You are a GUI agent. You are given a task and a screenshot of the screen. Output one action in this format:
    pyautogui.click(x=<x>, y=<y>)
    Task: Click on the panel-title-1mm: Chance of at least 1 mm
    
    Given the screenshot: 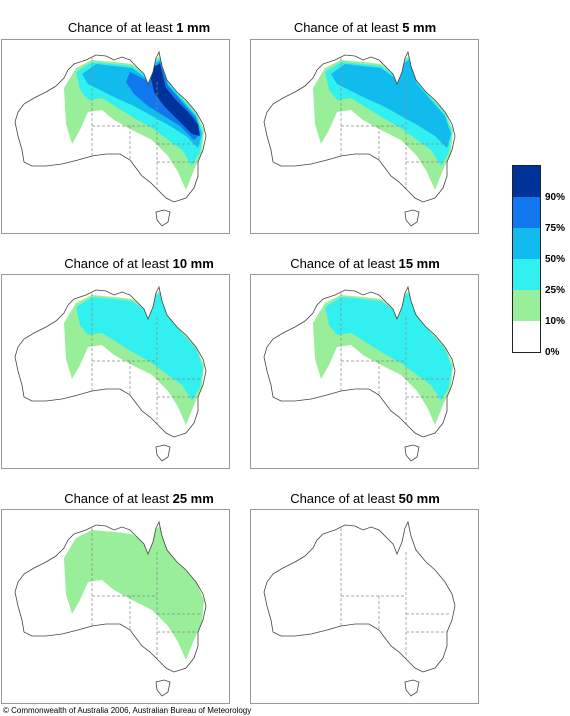 What is the action you would take?
    pyautogui.click(x=139, y=27)
    